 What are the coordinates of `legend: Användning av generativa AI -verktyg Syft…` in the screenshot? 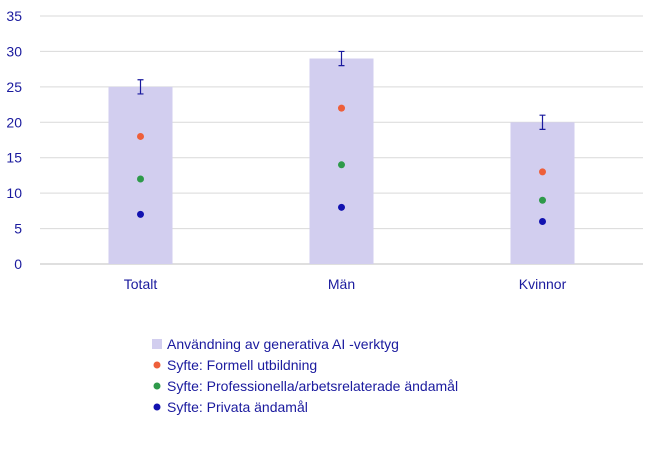 It's located at (305, 375).